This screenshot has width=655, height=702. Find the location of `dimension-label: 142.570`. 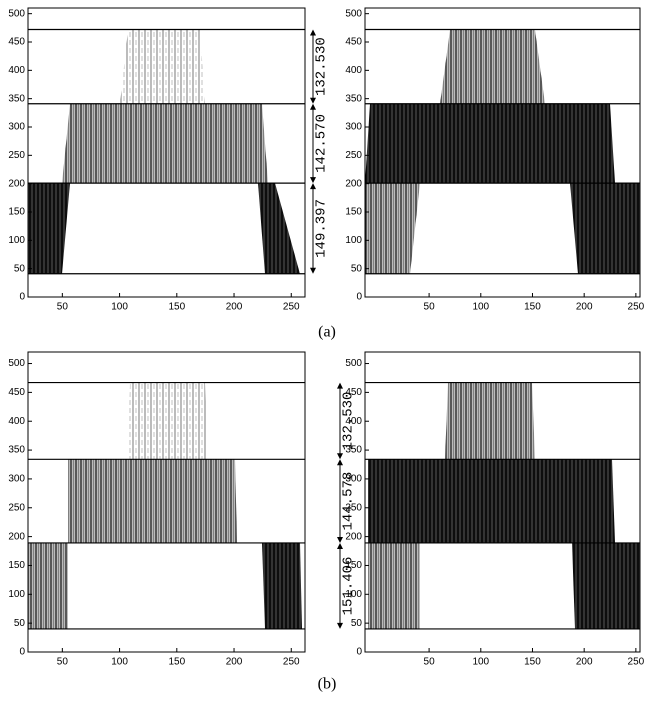

dimension-label: 142.570 is located at coordinates (322, 143).